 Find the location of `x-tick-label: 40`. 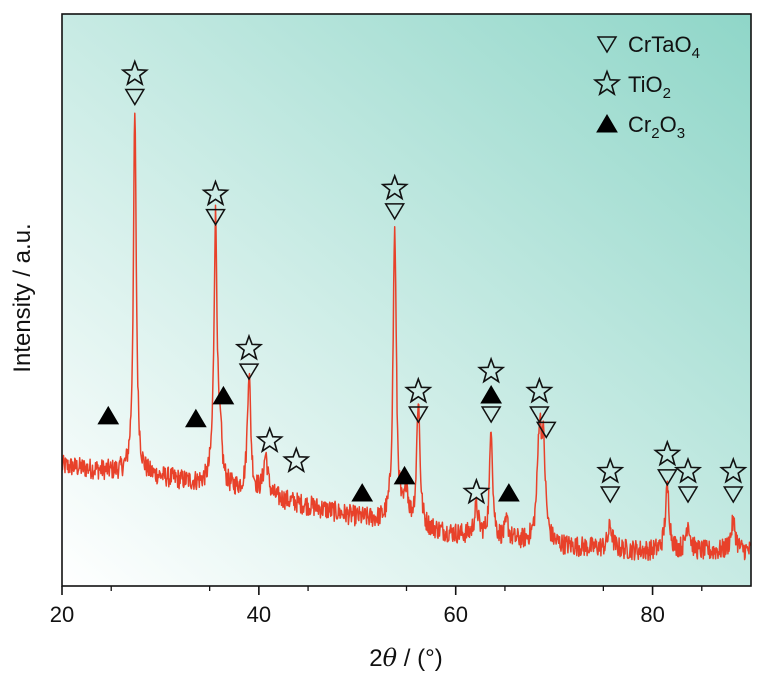

x-tick-label: 40 is located at coordinates (259, 614).